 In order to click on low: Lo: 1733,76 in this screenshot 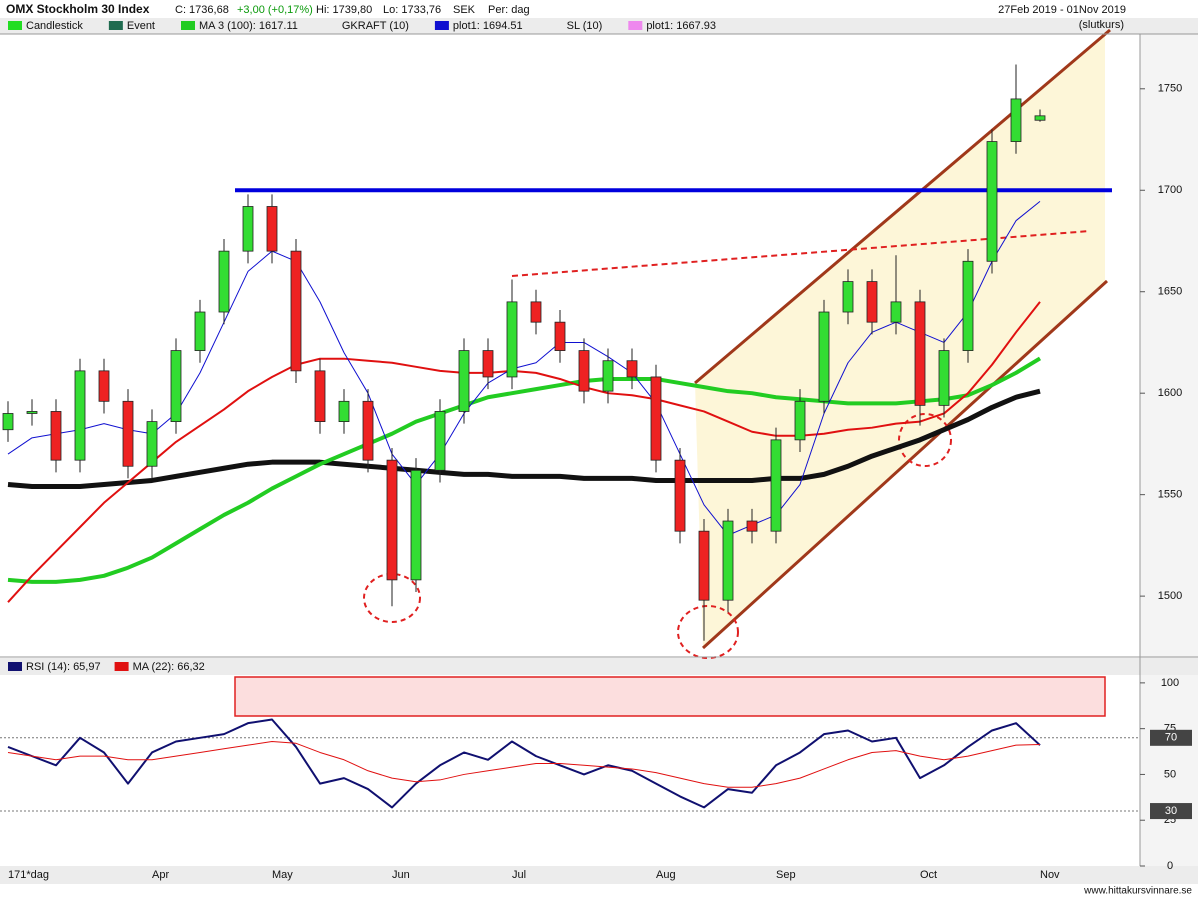, I will do `click(412, 10)`.